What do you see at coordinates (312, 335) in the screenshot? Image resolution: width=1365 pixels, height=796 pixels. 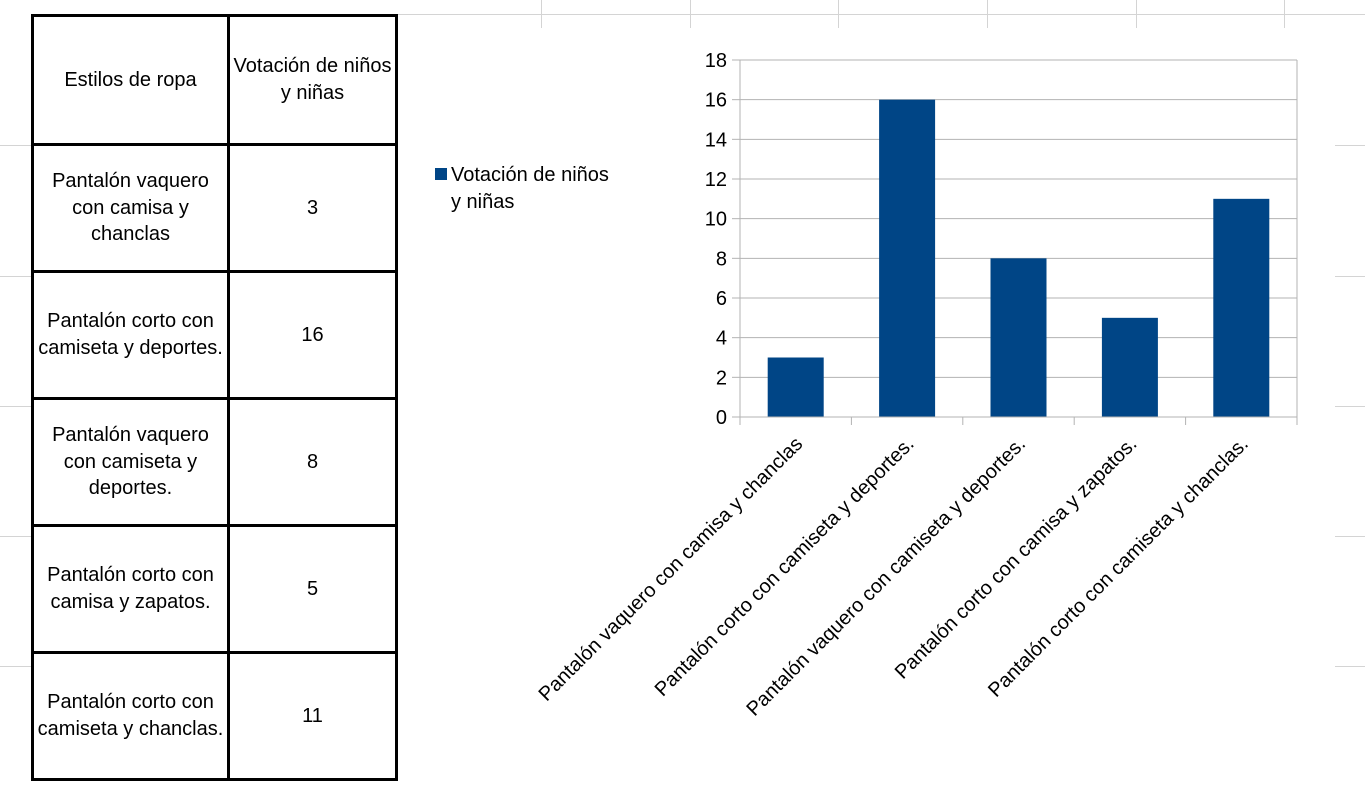 I see `votes-cell: 16` at bounding box center [312, 335].